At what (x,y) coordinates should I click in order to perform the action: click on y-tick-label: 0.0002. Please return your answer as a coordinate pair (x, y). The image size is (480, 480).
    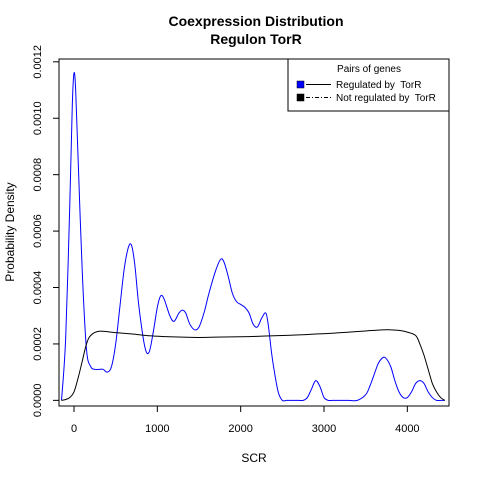
    Looking at the image, I should click on (38, 344).